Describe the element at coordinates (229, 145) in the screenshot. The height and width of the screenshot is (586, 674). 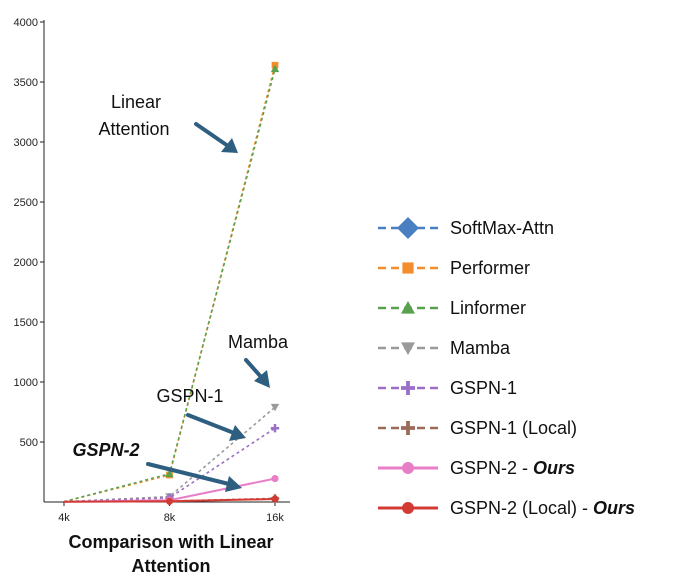
I see `arrow-linear-attention-head` at that location.